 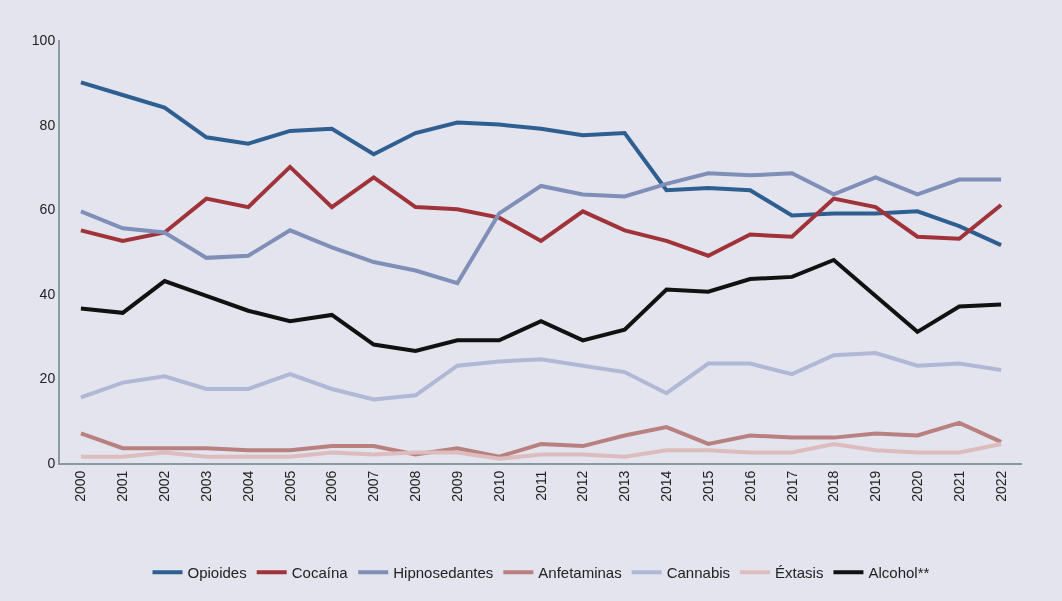 I want to click on legend-label: Anfetaminas, so click(x=580, y=573).